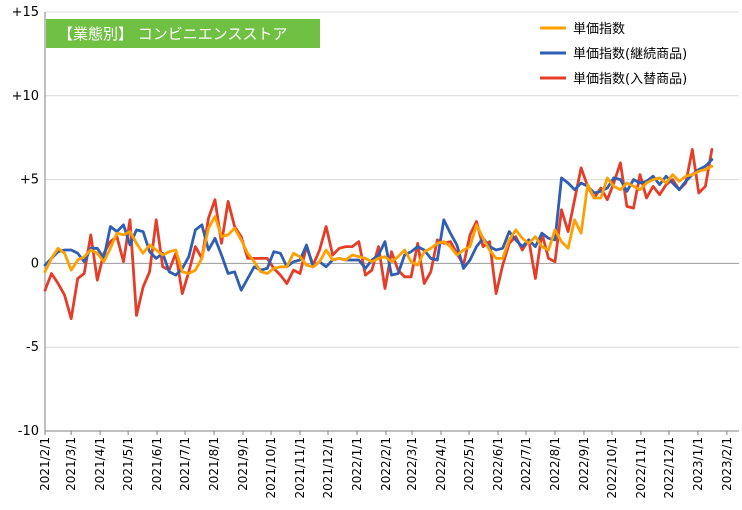 The image size is (742, 510). I want to click on x-tick-label: 2021/2/1, so click(45, 464).